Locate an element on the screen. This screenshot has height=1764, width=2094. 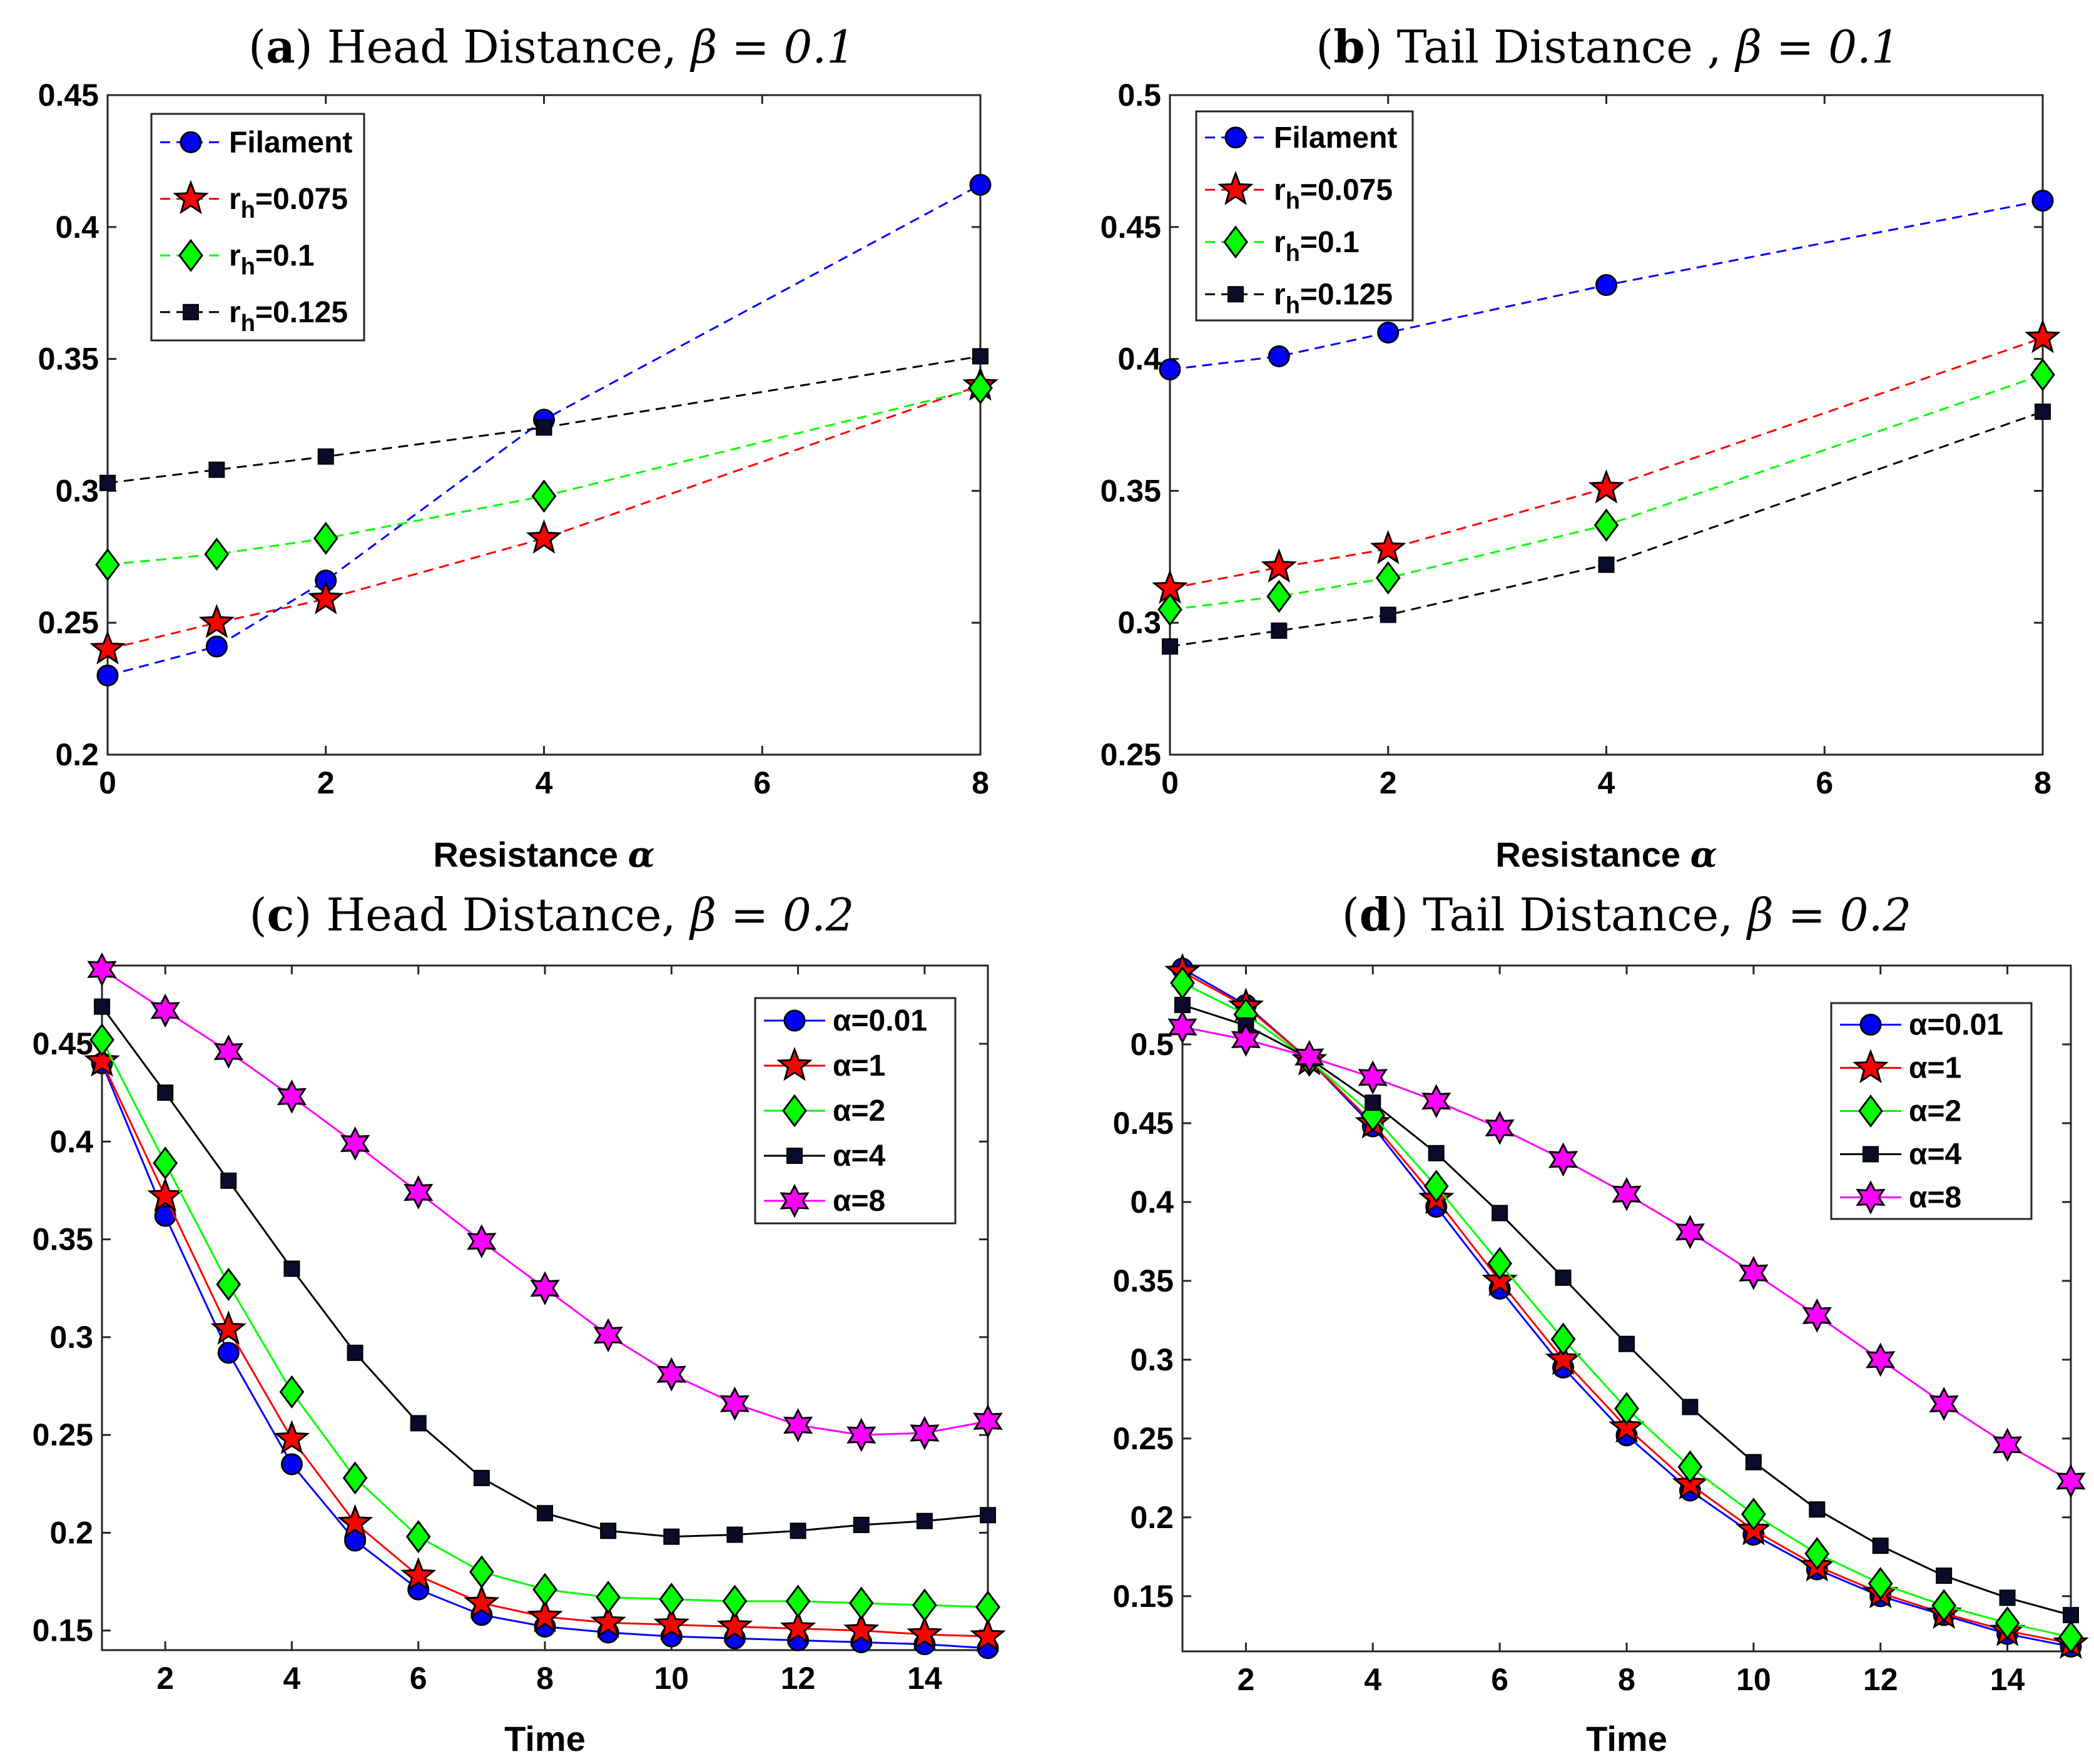
x-tick-label: 12 is located at coordinates (1881, 1679).